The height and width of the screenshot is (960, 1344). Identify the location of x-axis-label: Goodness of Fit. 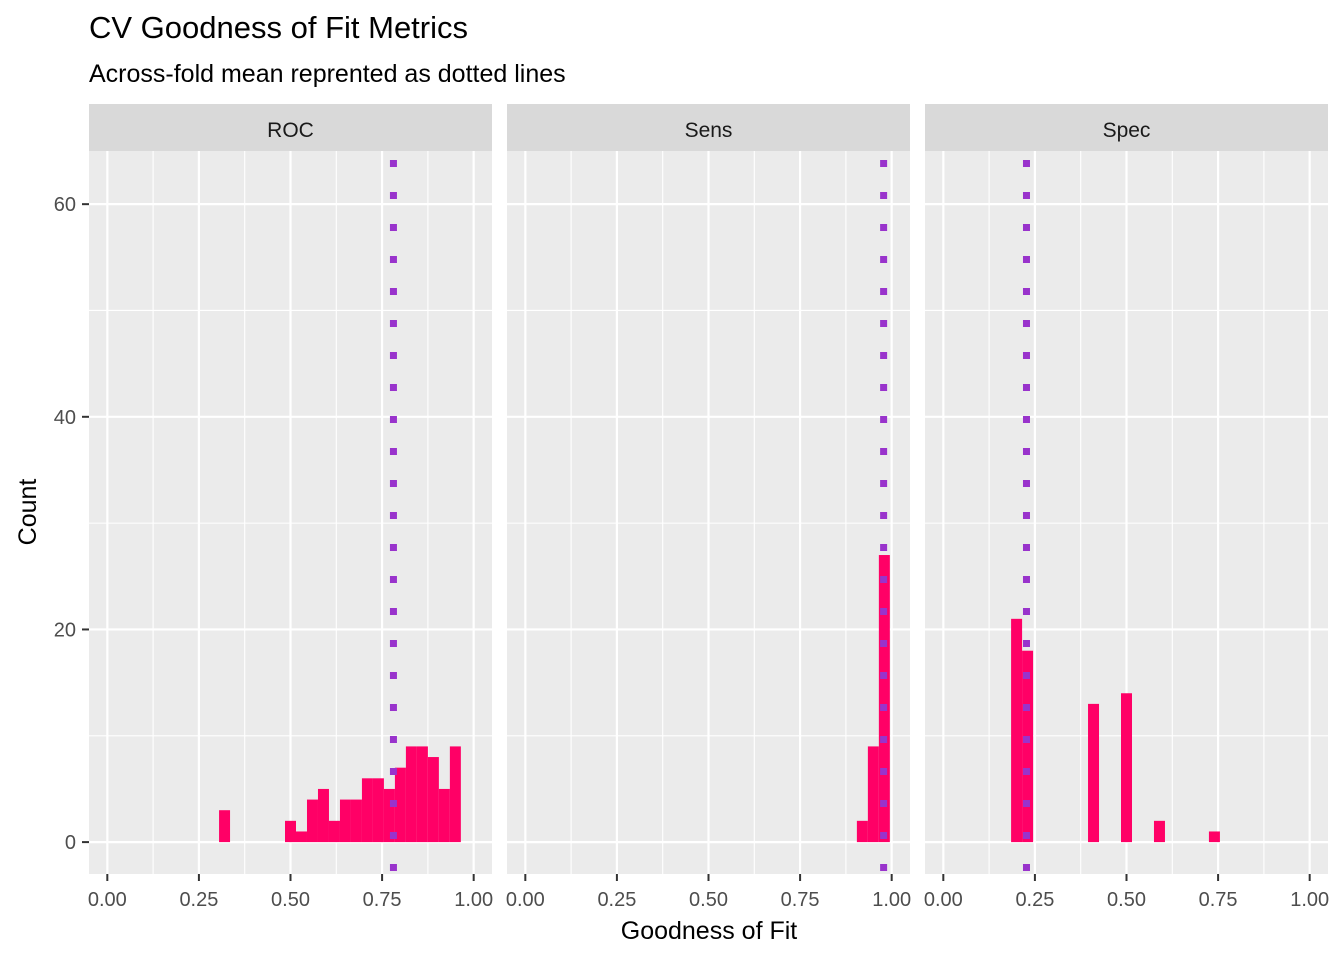
(709, 931).